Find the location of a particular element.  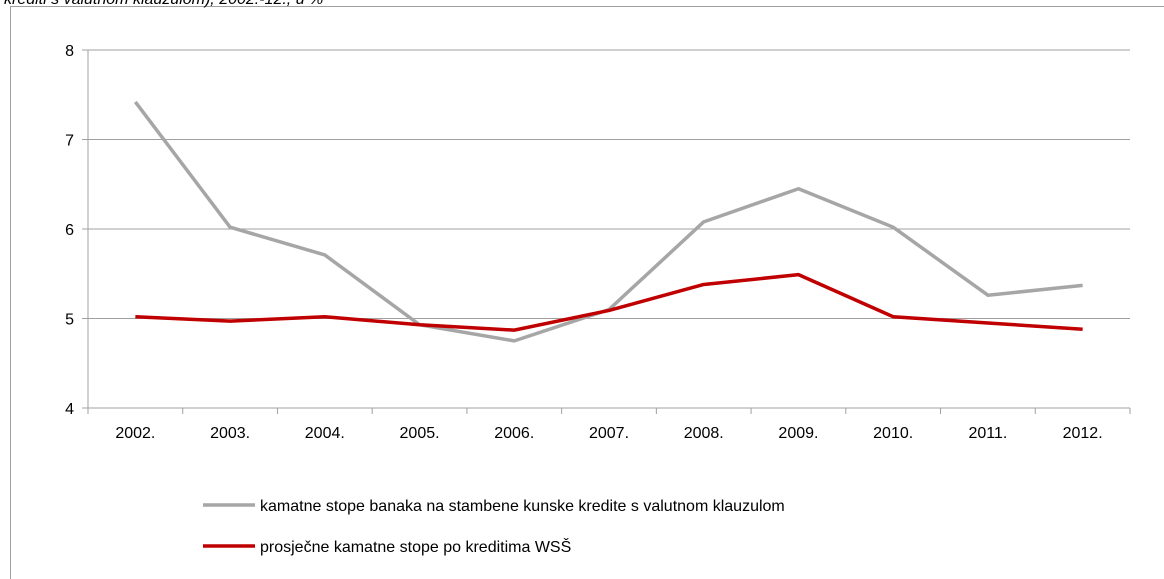

x-tick-label: 2006. is located at coordinates (514, 433).